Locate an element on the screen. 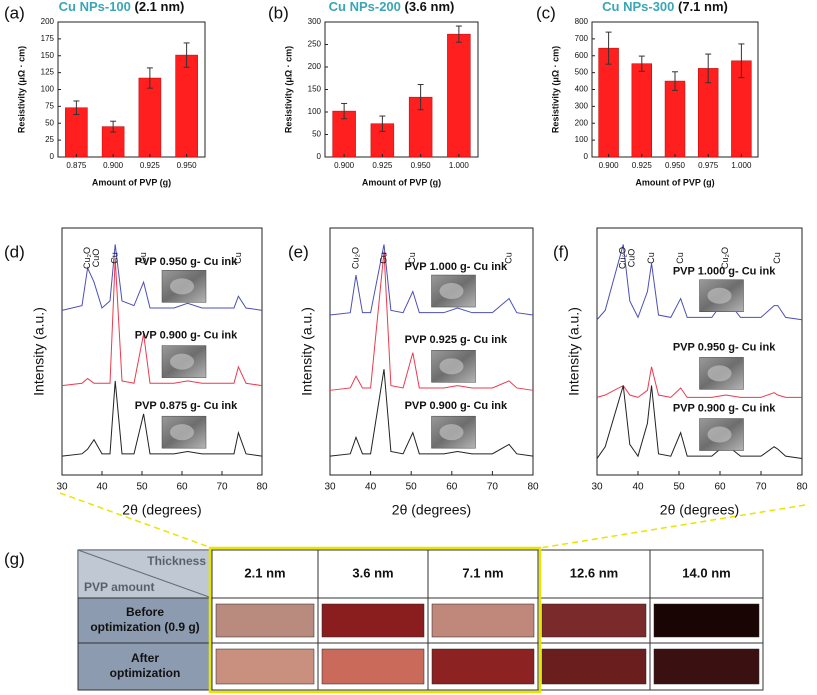 The image size is (817, 695). row-header: optimization (0.9 g) is located at coordinates (144, 627).